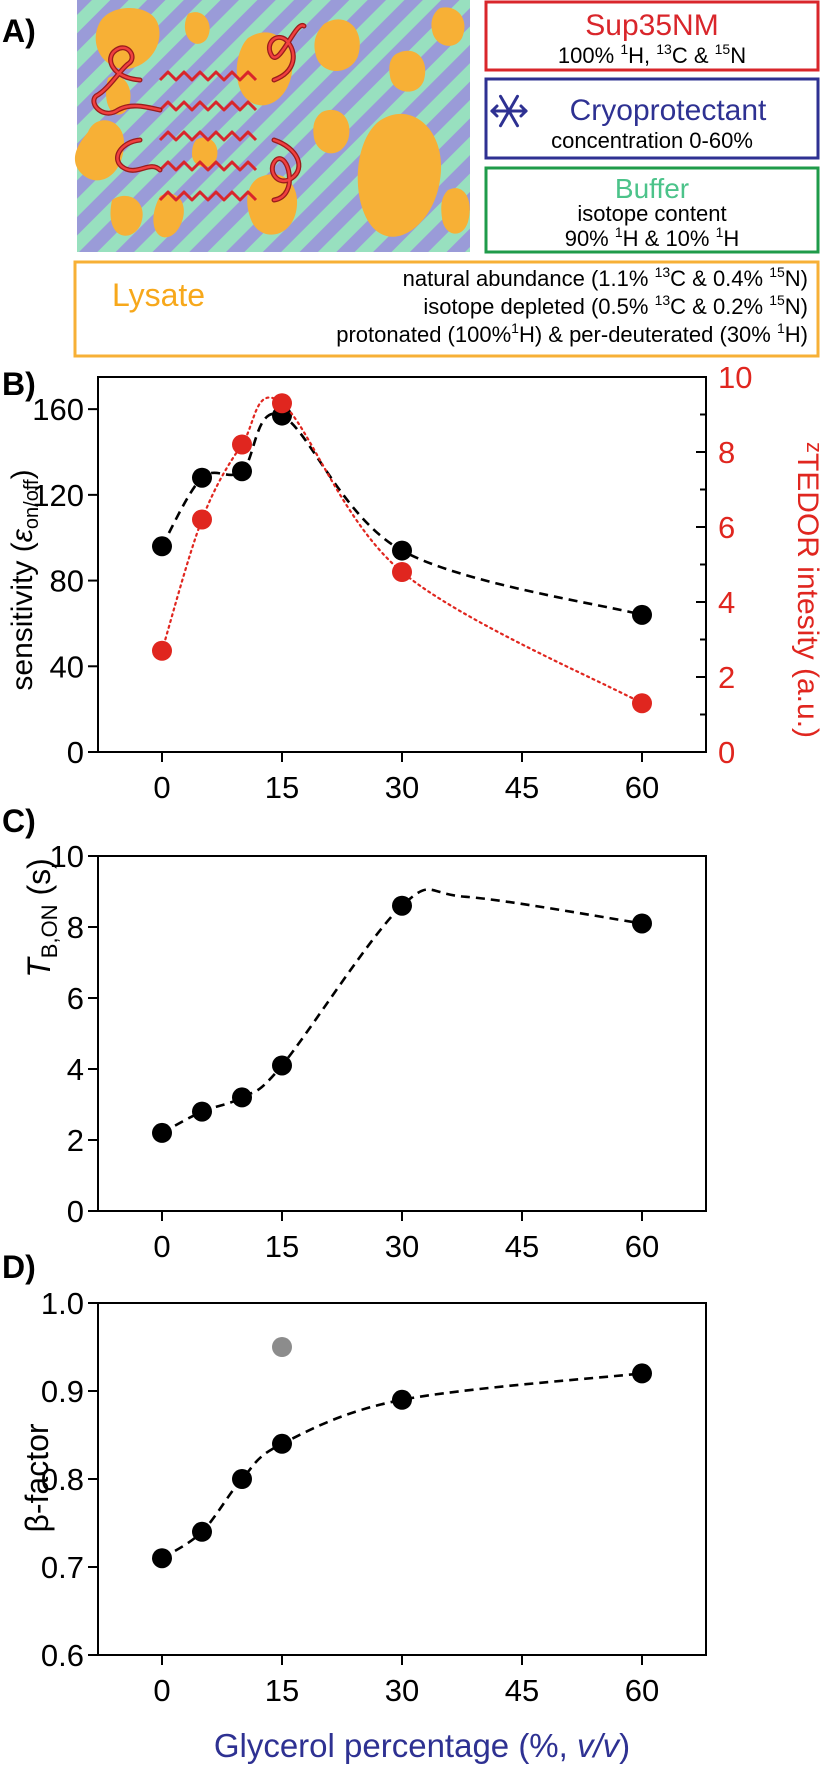 The image size is (822, 1766). I want to click on series-line-tb-on, so click(402, 1011).